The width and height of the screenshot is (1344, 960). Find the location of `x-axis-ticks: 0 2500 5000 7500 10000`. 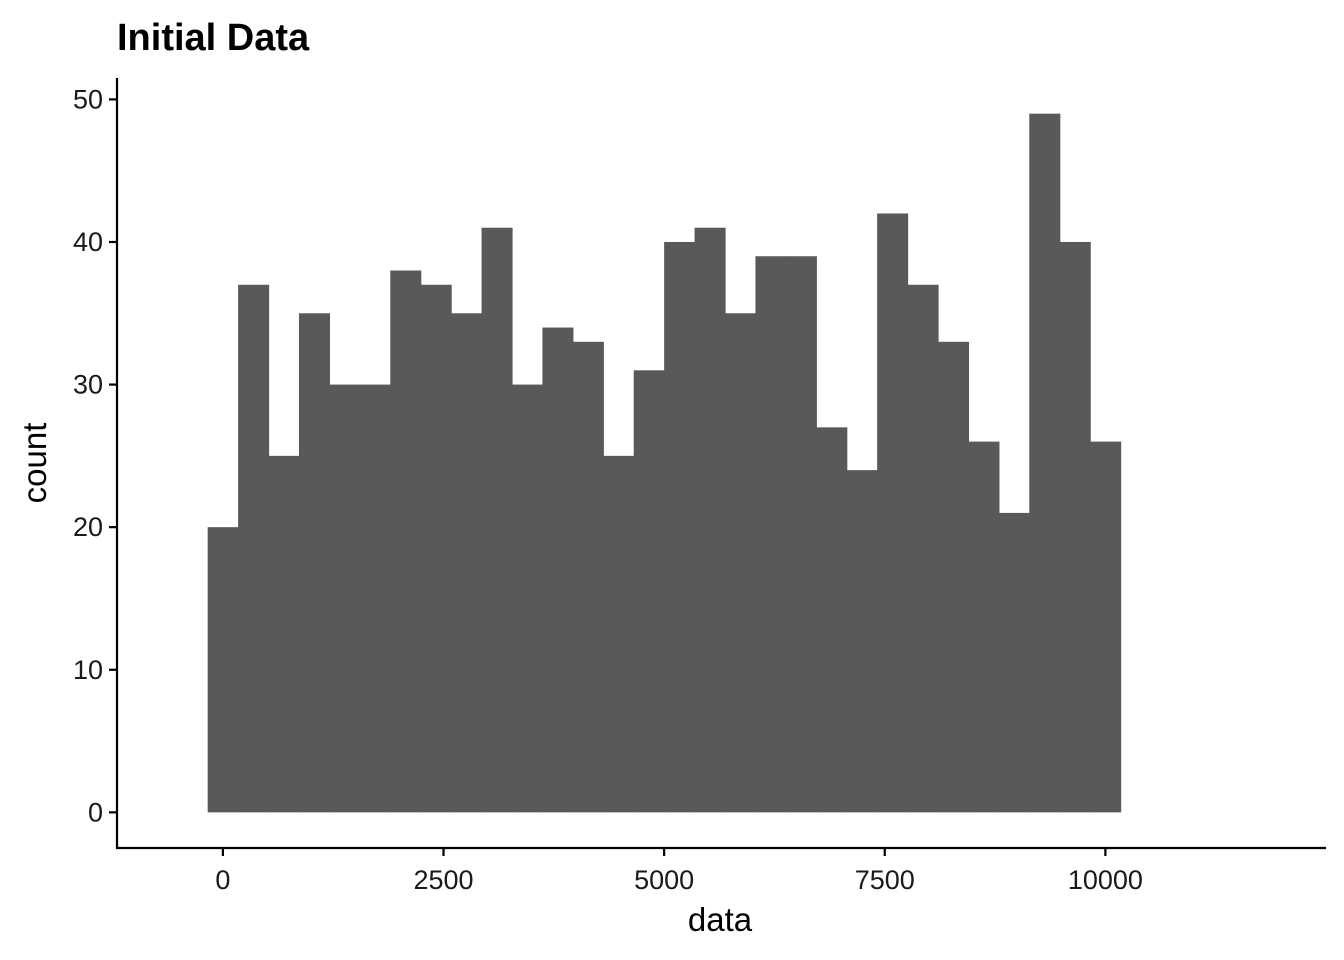

x-axis-ticks: 0 2500 5000 7500 10000 is located at coordinates (679, 871).